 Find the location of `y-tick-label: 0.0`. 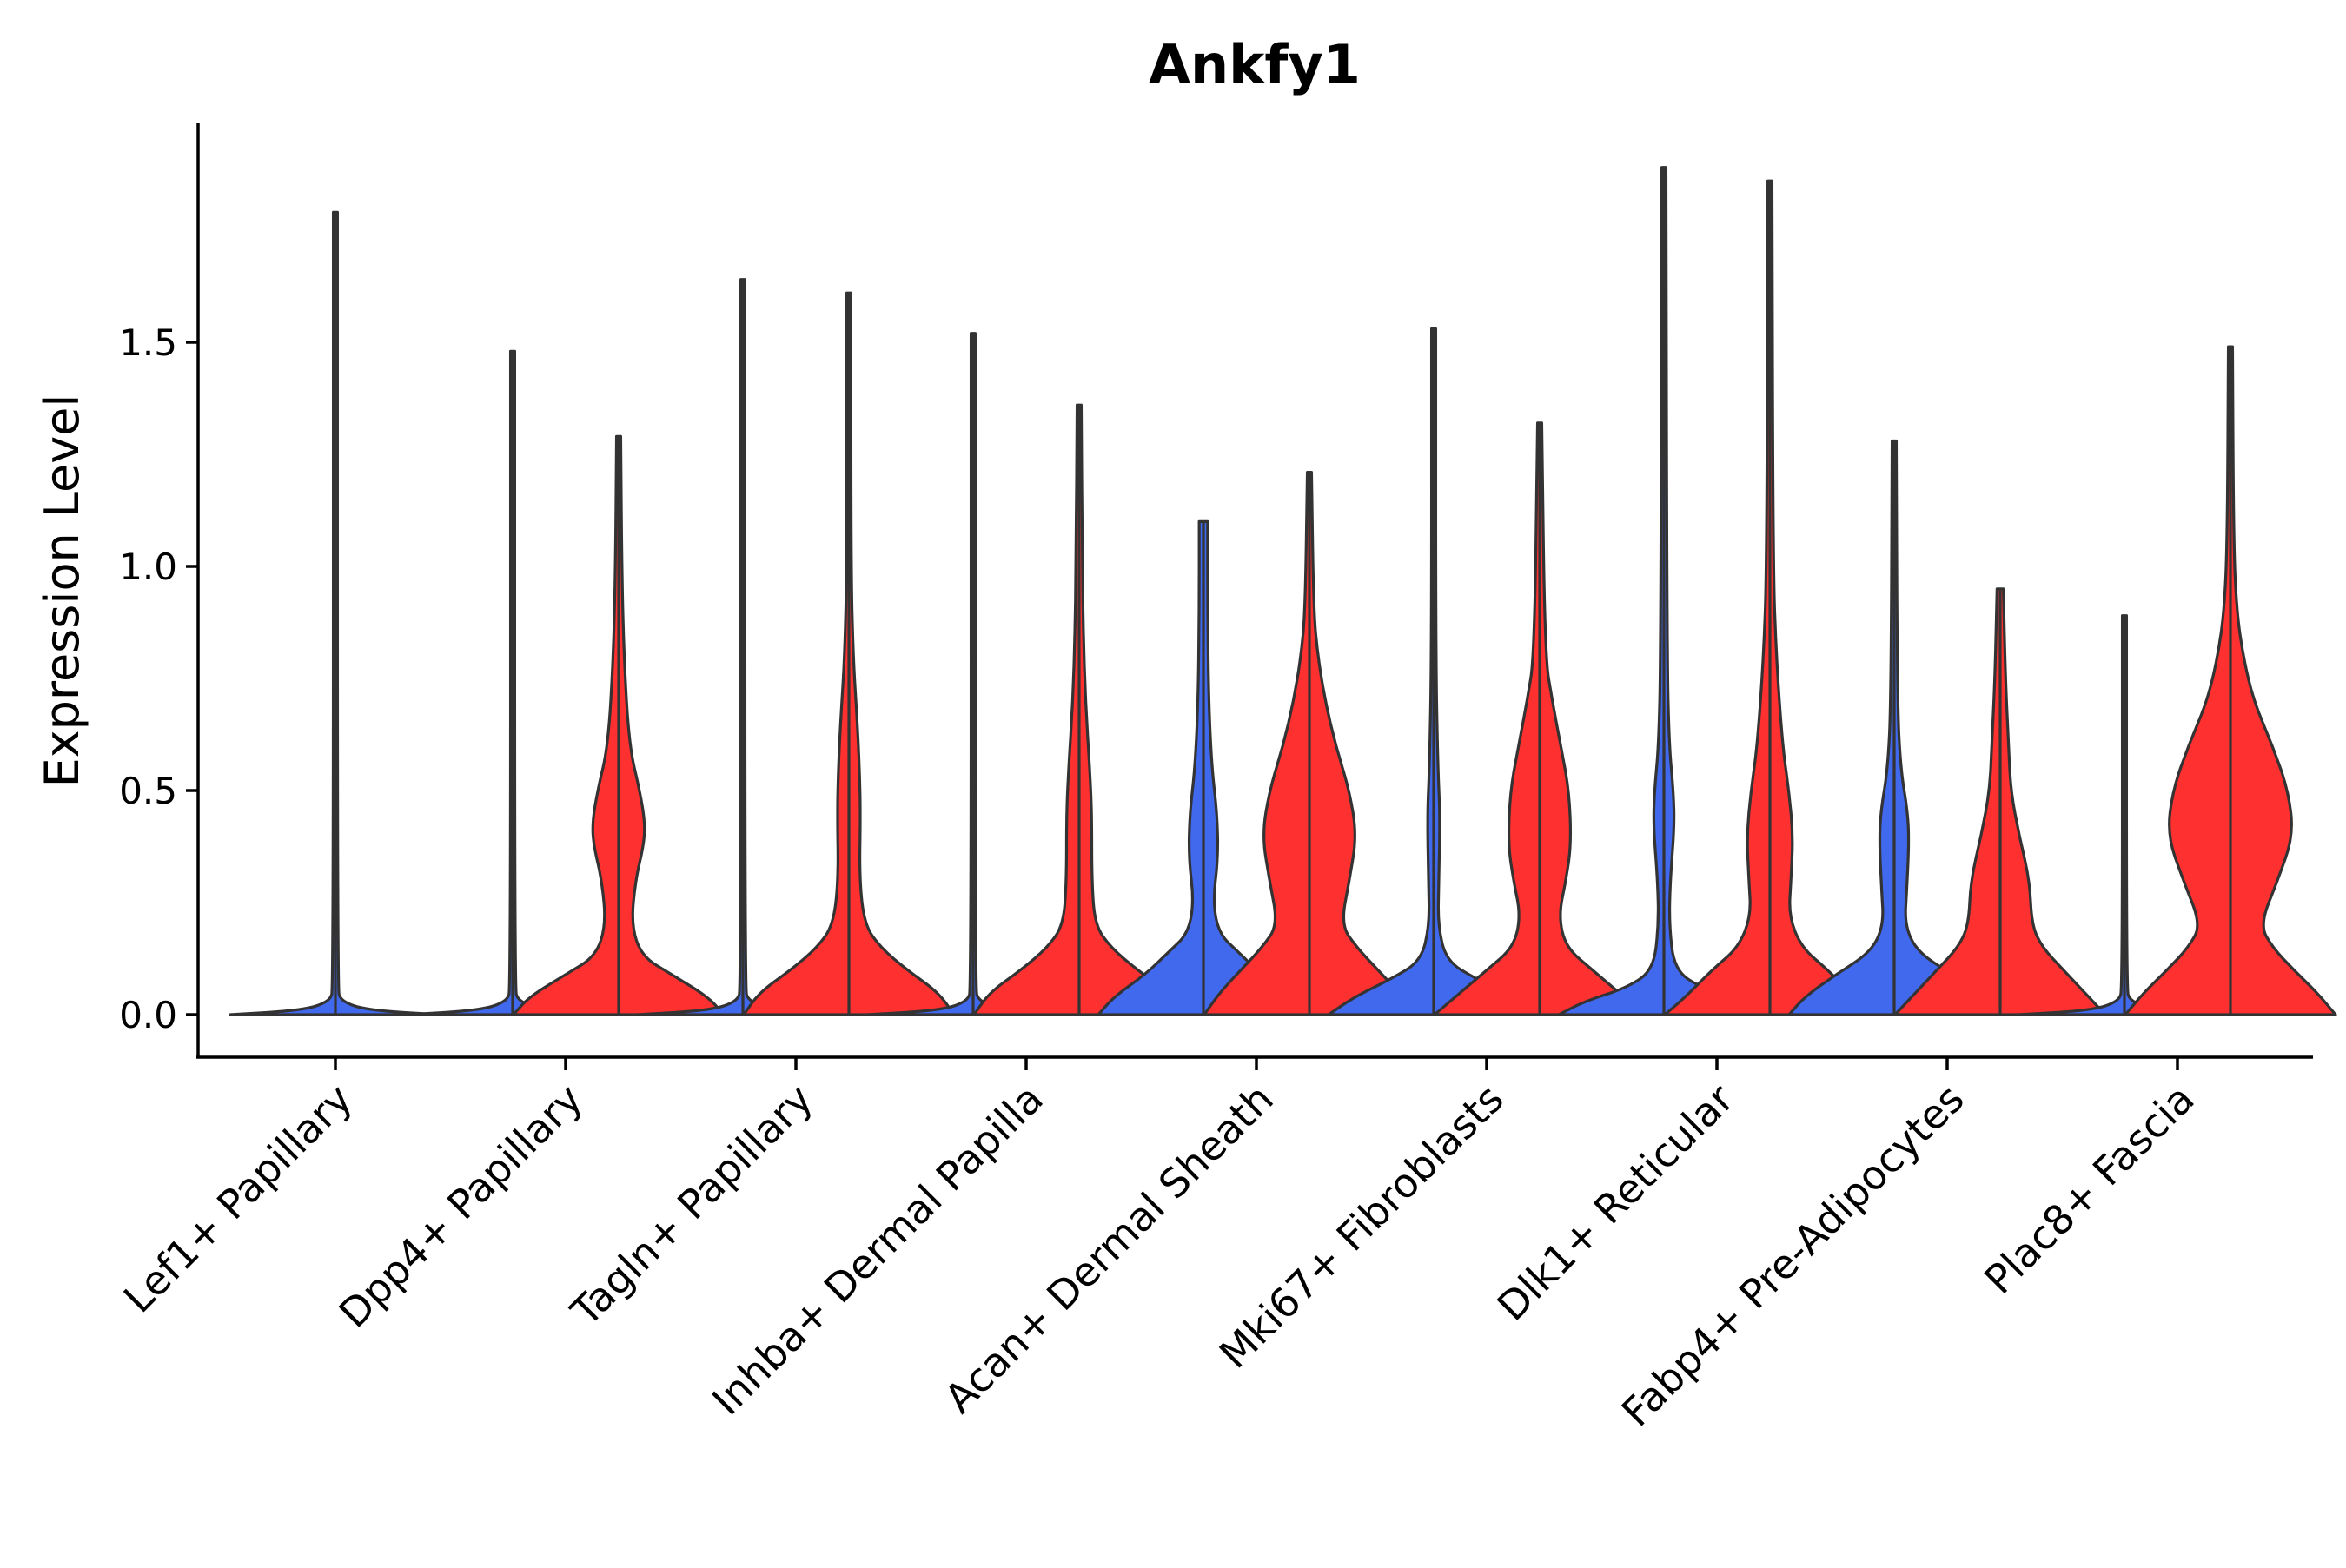

y-tick-label: 0.0 is located at coordinates (148, 1015).